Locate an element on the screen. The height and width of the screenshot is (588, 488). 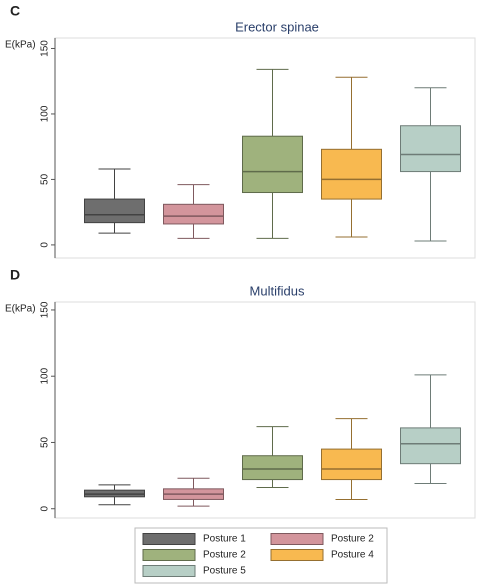
panel-label: D is located at coordinates (15, 275).